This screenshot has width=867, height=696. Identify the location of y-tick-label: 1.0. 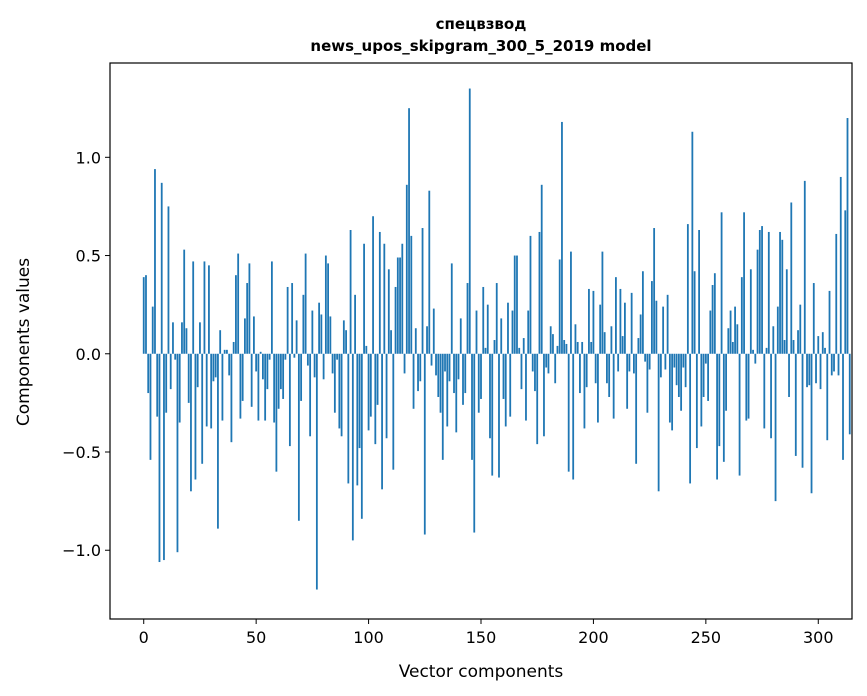
(88, 157).